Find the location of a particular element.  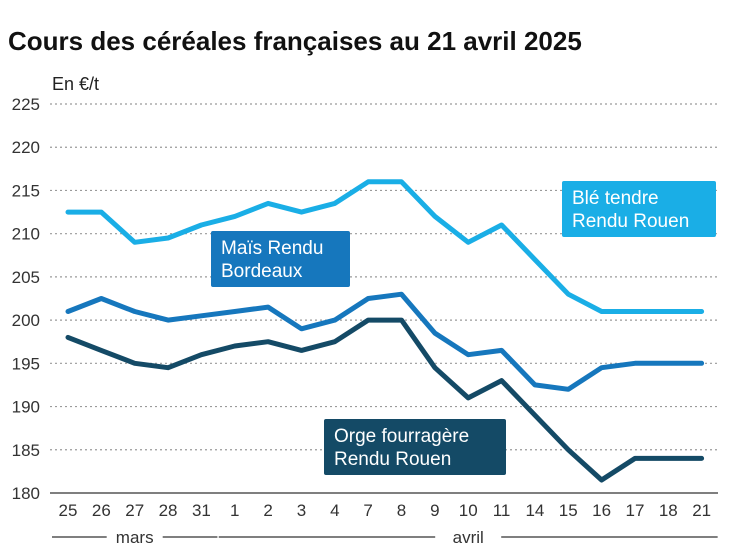

y-tick-label: 195 is located at coordinates (26, 363).